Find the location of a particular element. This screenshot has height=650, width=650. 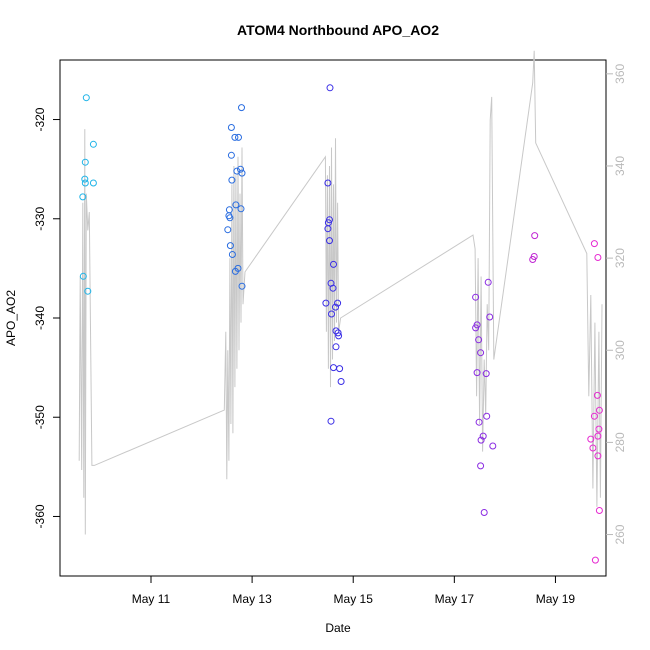

y-tick-label: -330 is located at coordinates (40, 218).